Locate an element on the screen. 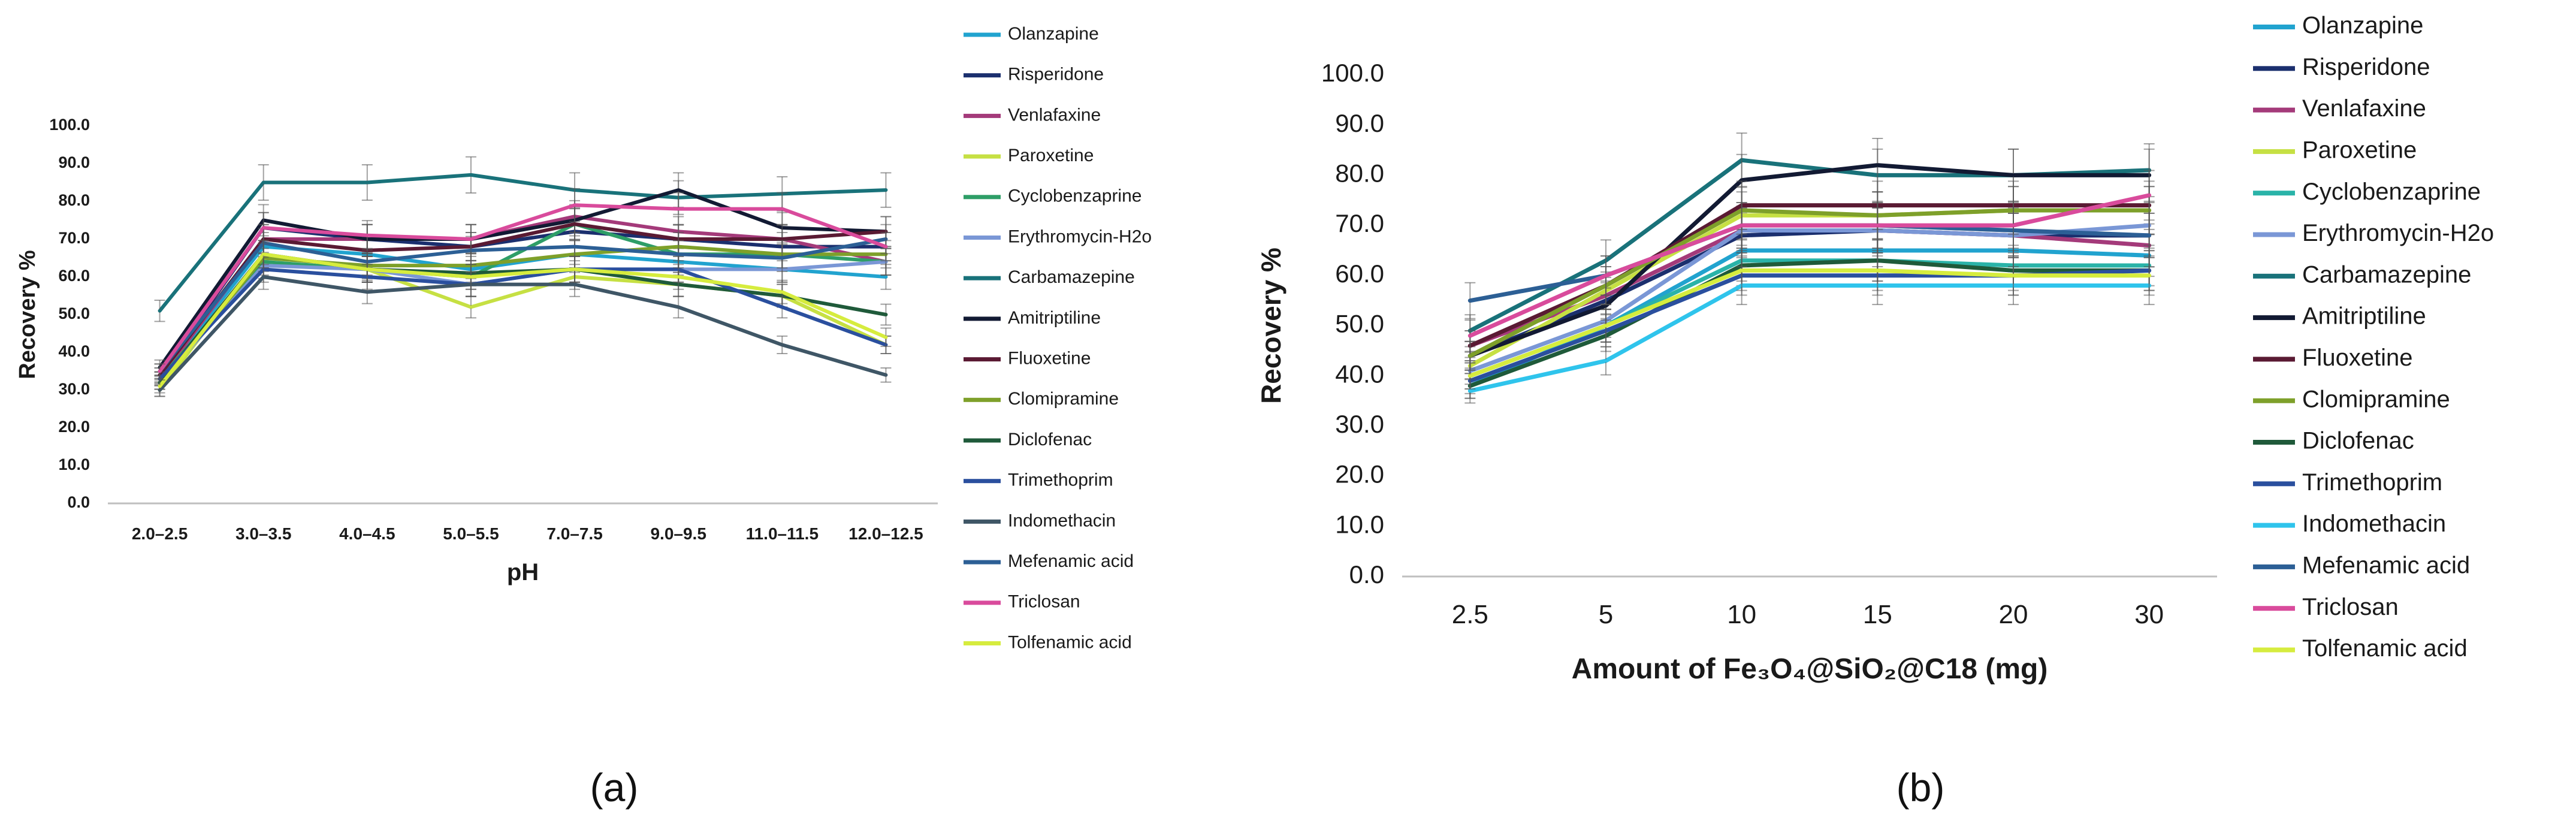 This screenshot has height=824, width=2576. y-tick-label: 70.0 is located at coordinates (74, 238).